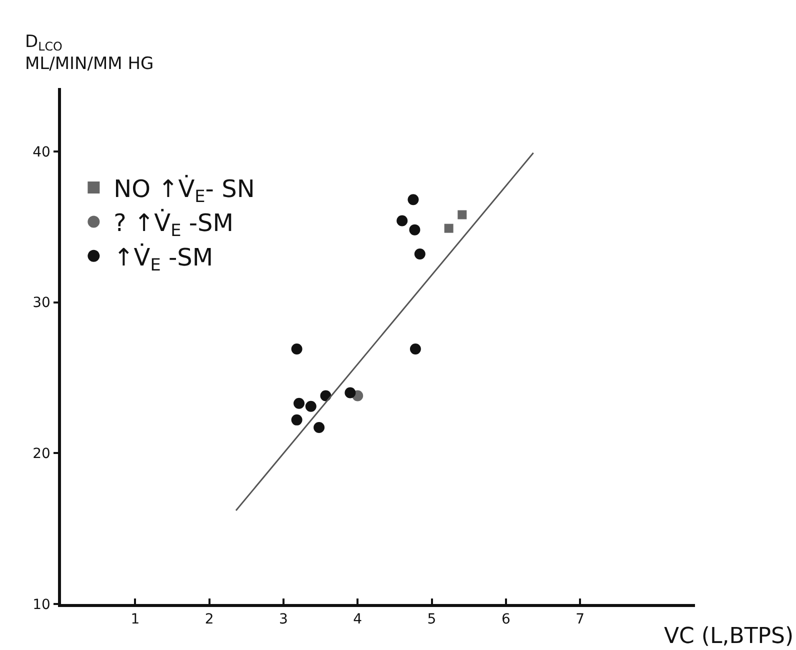 The width and height of the screenshot is (796, 650). I want to click on y-tick-label: 30, so click(41, 303).